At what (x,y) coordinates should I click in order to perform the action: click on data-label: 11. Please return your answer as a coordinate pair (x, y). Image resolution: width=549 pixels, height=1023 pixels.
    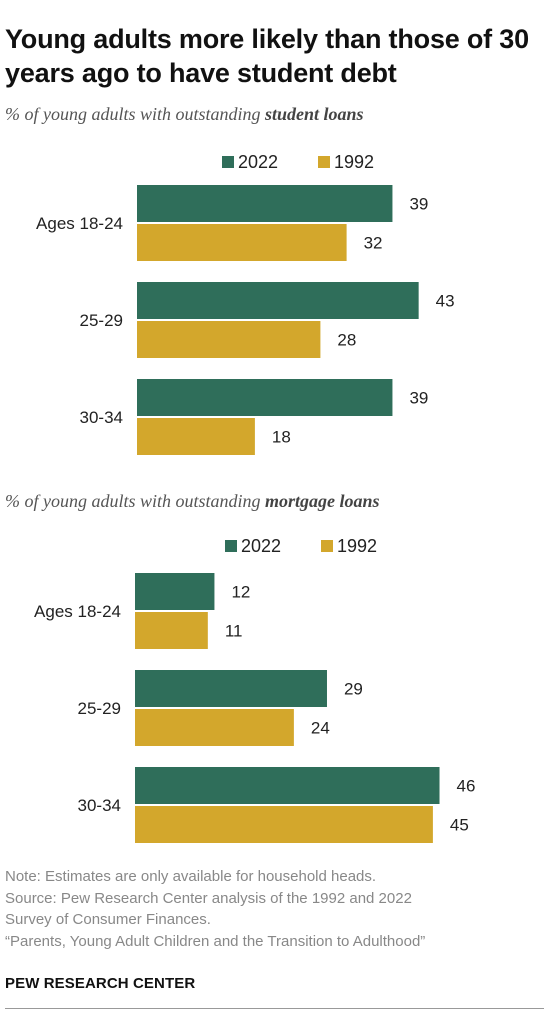
    Looking at the image, I should click on (234, 631).